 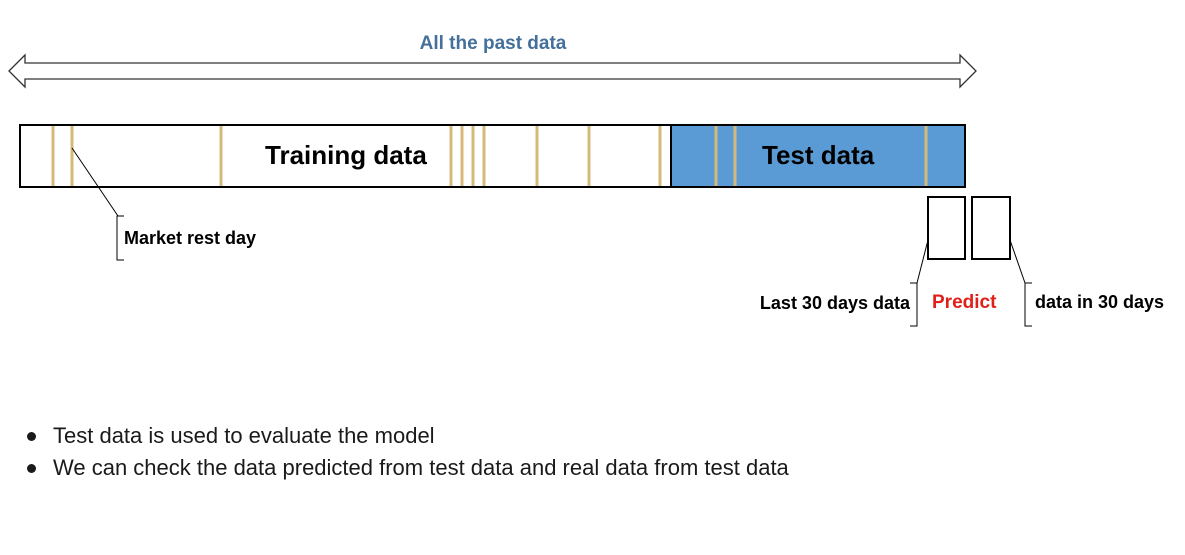 What do you see at coordinates (964, 302) in the screenshot?
I see `predict-label: Predict` at bounding box center [964, 302].